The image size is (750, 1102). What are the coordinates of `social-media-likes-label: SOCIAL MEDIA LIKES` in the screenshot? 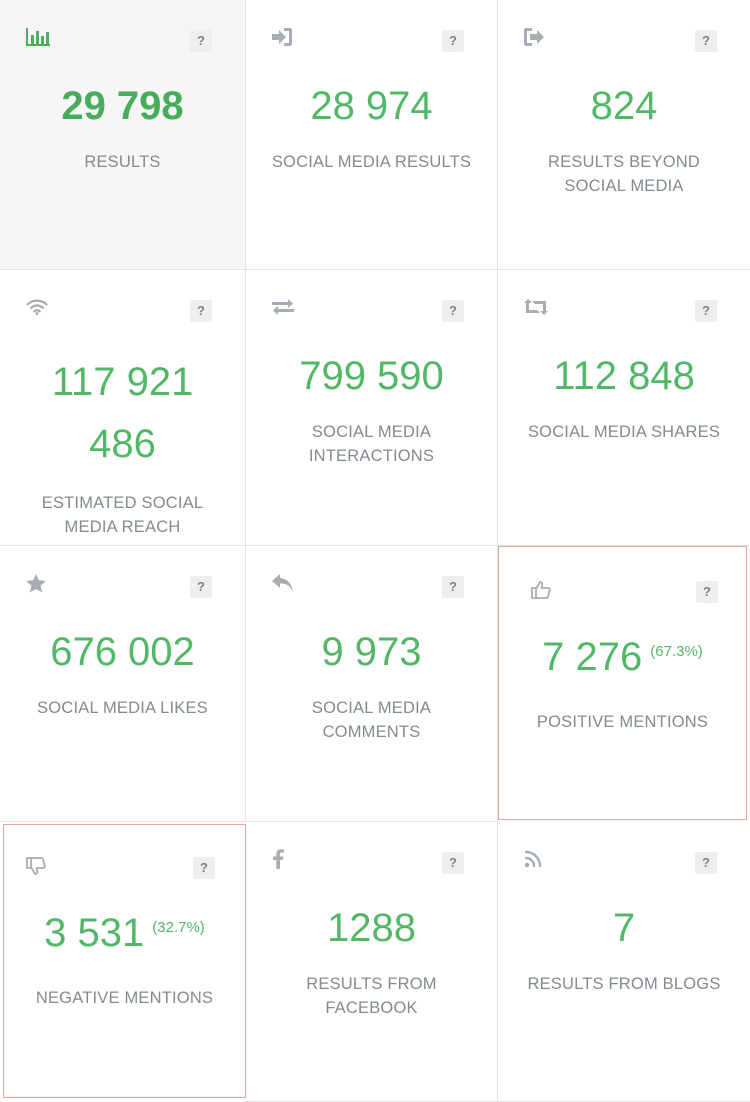 It's located at (122, 708).